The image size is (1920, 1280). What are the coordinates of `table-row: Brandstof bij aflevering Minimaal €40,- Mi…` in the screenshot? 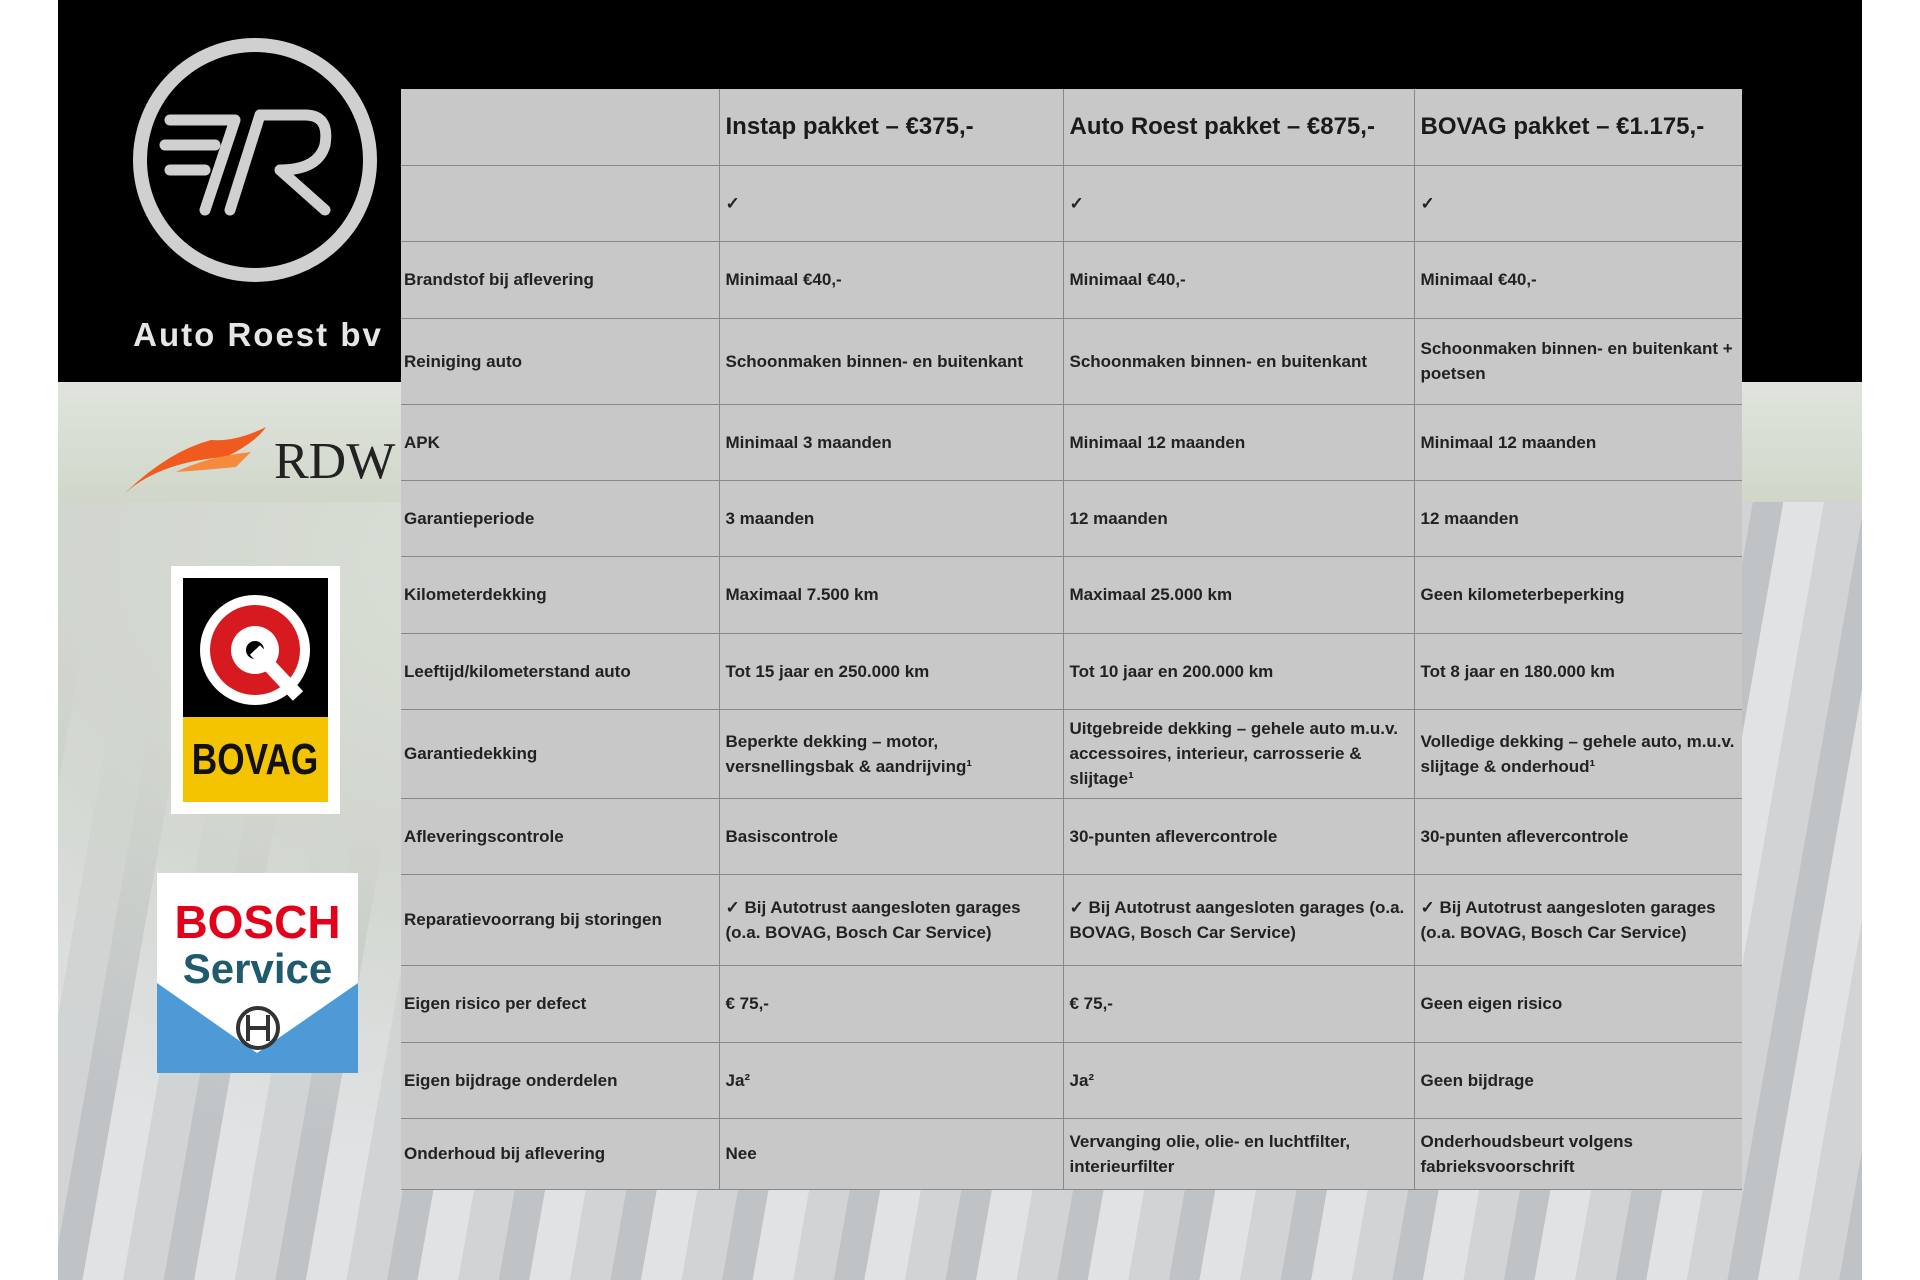 It's located at (1071, 279).